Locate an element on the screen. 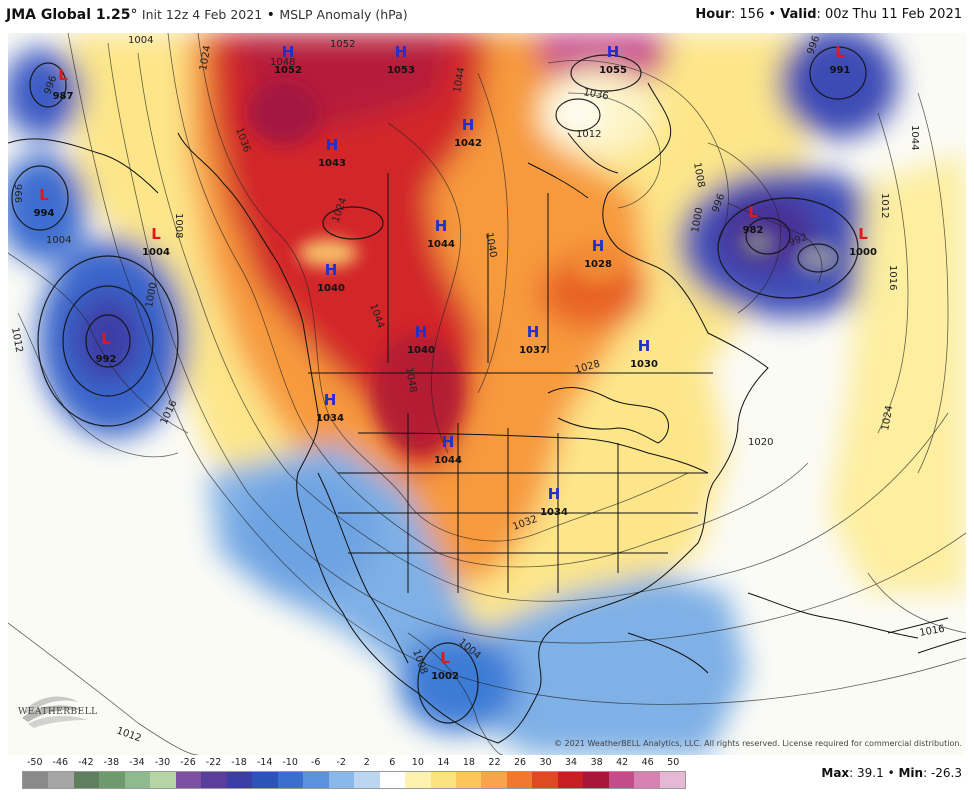  isobar-label: 1000 is located at coordinates (151, 295).